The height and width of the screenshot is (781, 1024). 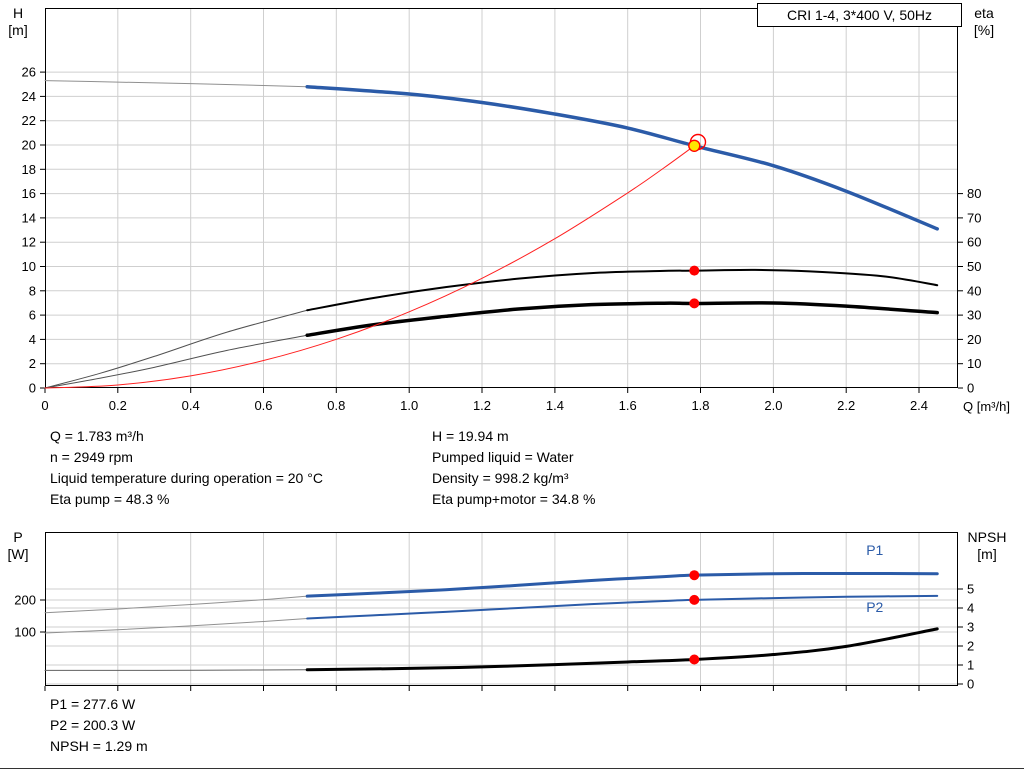 I want to click on y-tick-label: 26, so click(x=29, y=72).